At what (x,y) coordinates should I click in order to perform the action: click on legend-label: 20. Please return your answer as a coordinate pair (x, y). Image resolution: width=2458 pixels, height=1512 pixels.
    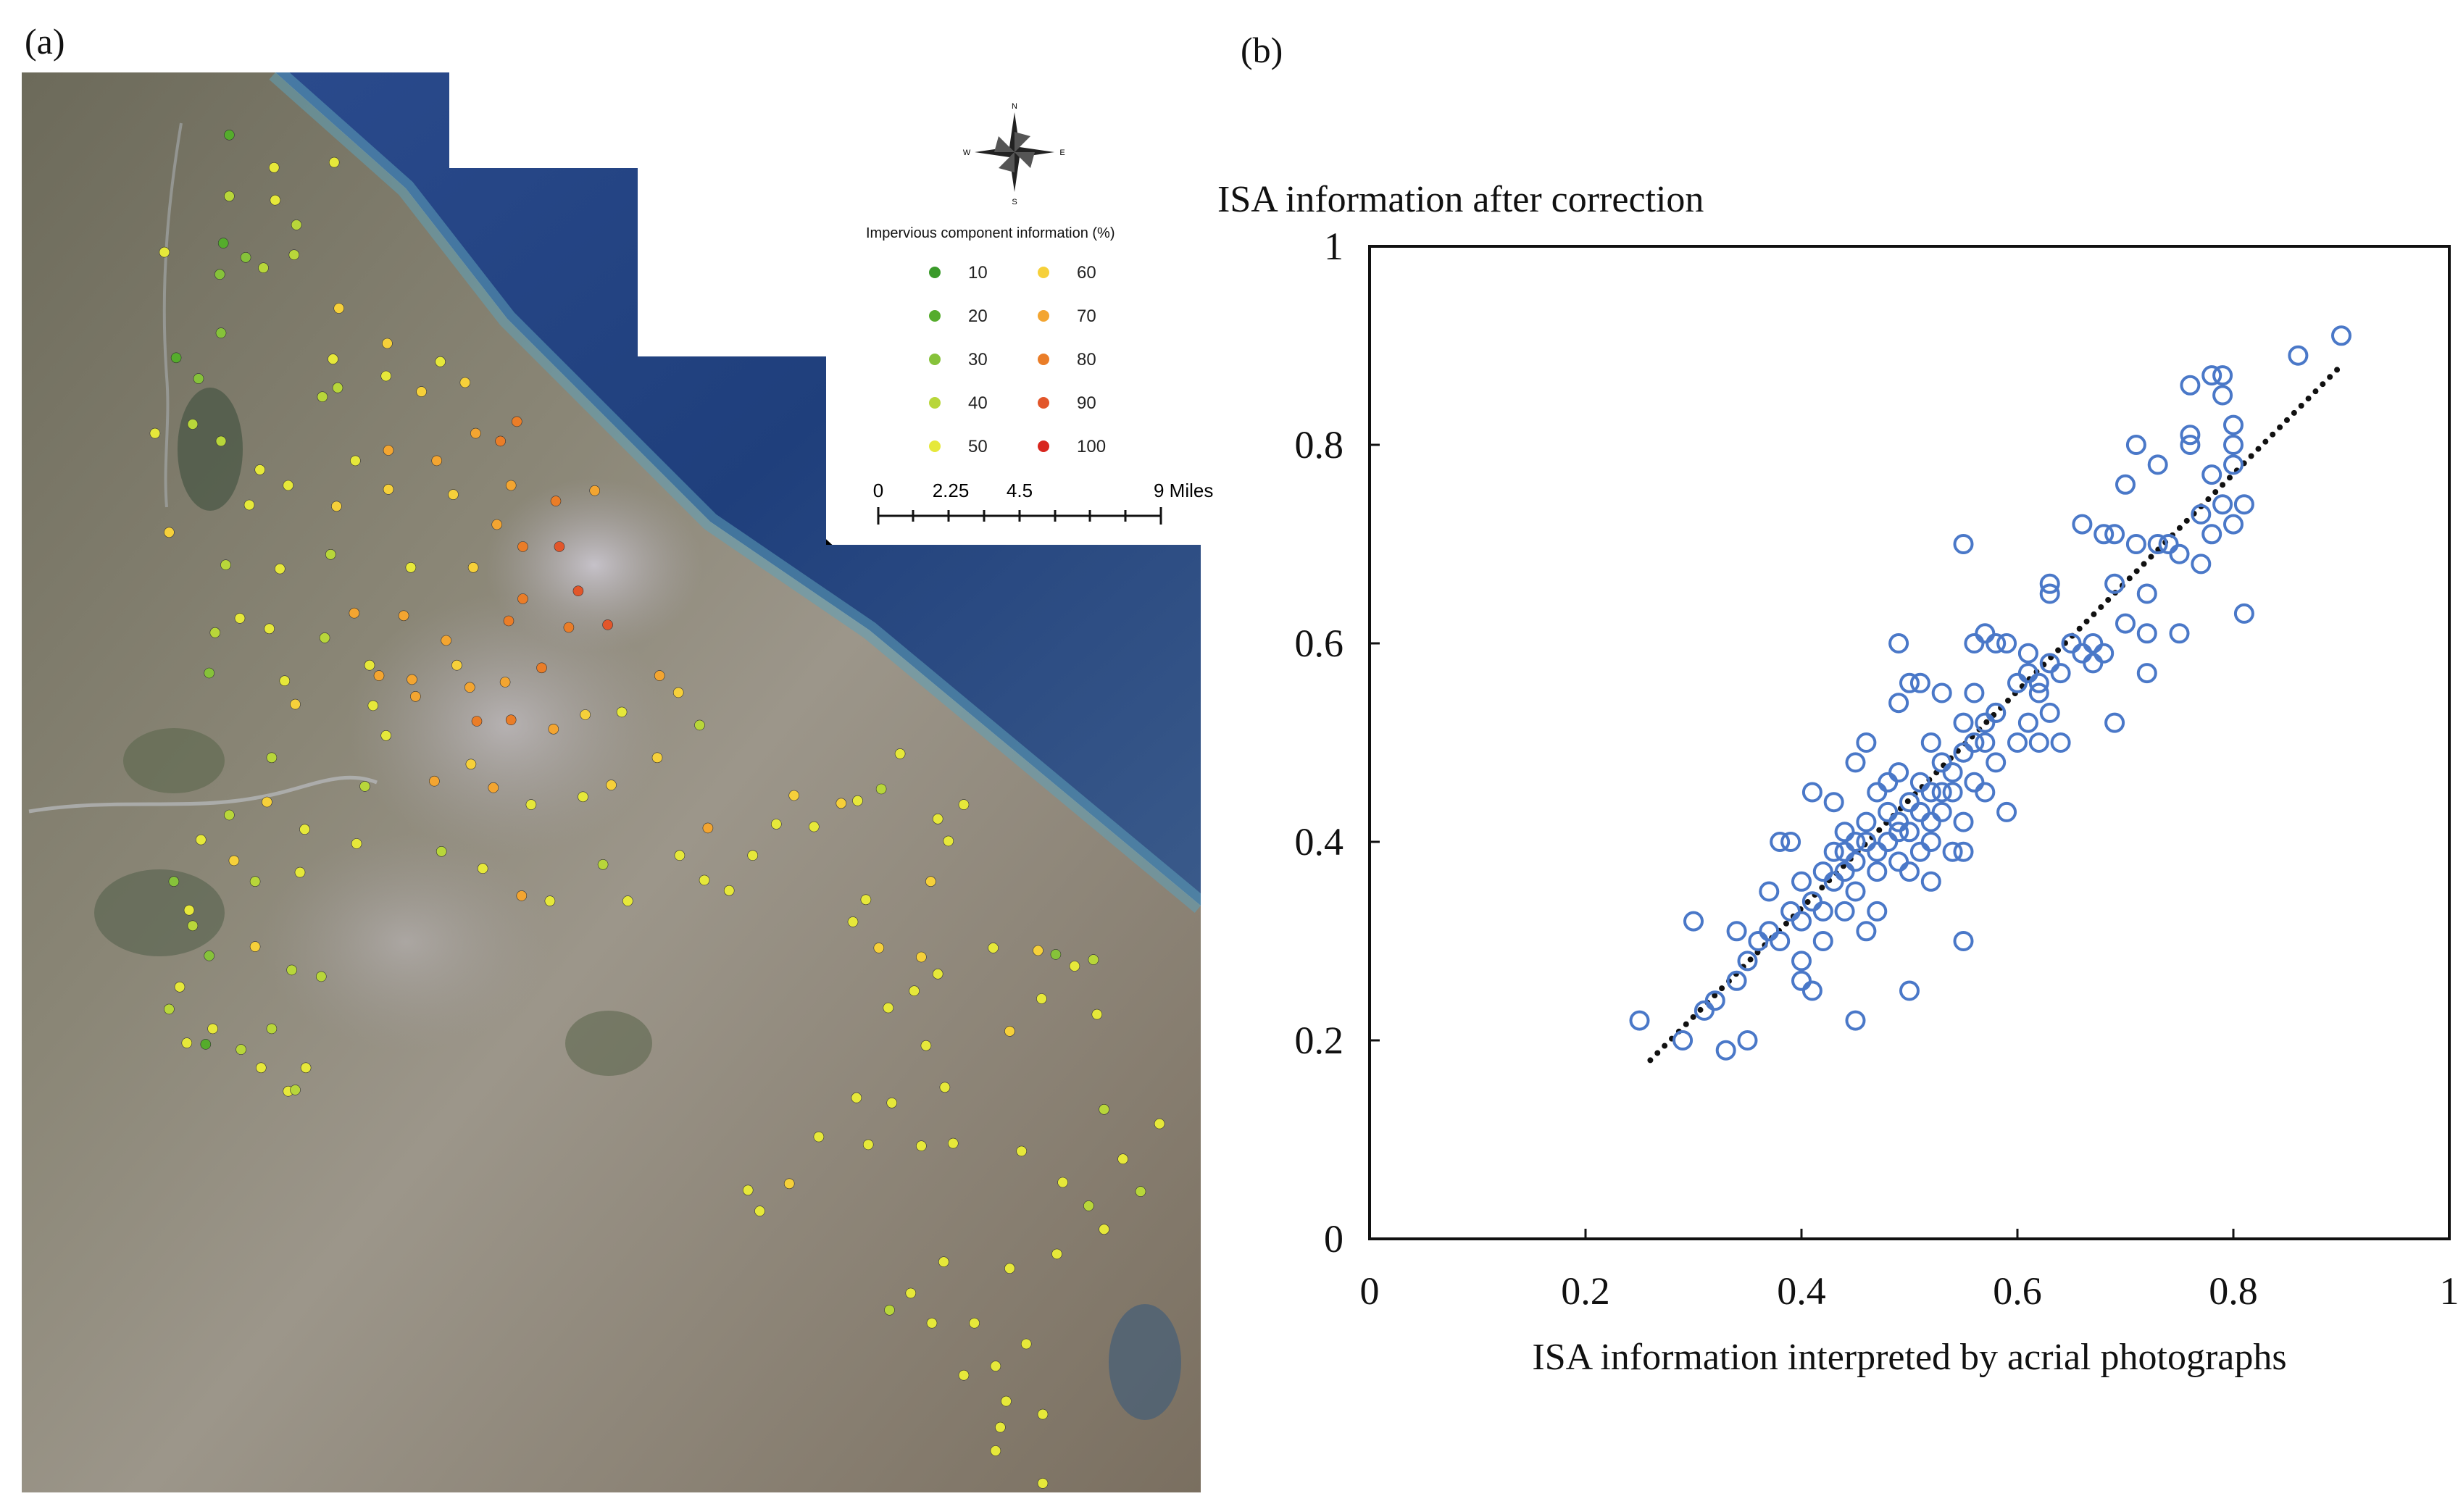
    Looking at the image, I should click on (978, 316).